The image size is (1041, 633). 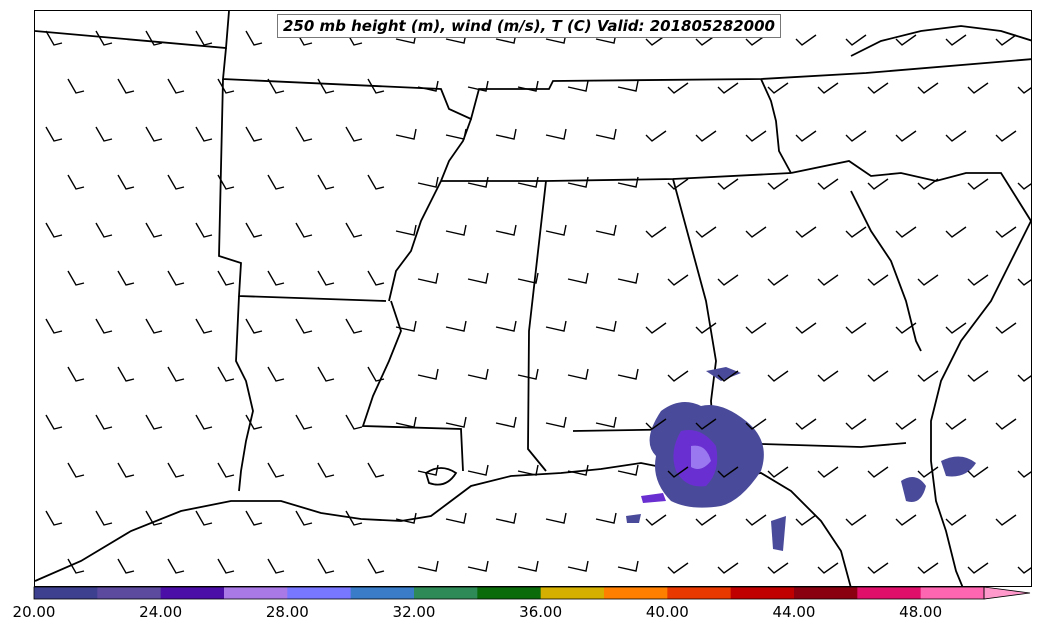 I want to click on colorbar, so click(x=532, y=593).